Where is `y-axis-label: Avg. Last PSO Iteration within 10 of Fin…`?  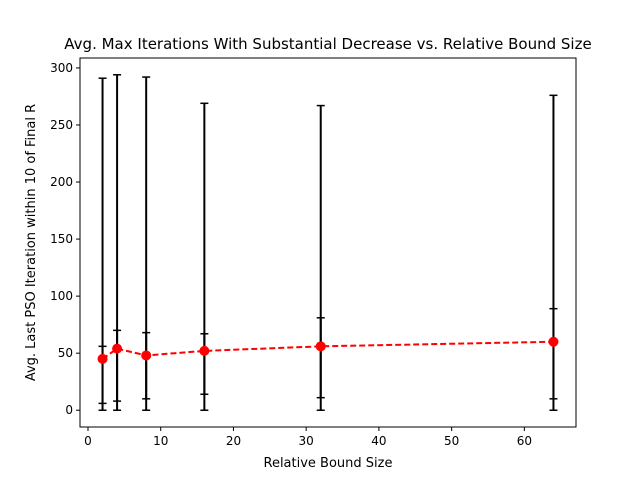 y-axis-label: Avg. Last PSO Iteration within 10 of Fin… is located at coordinates (31, 242).